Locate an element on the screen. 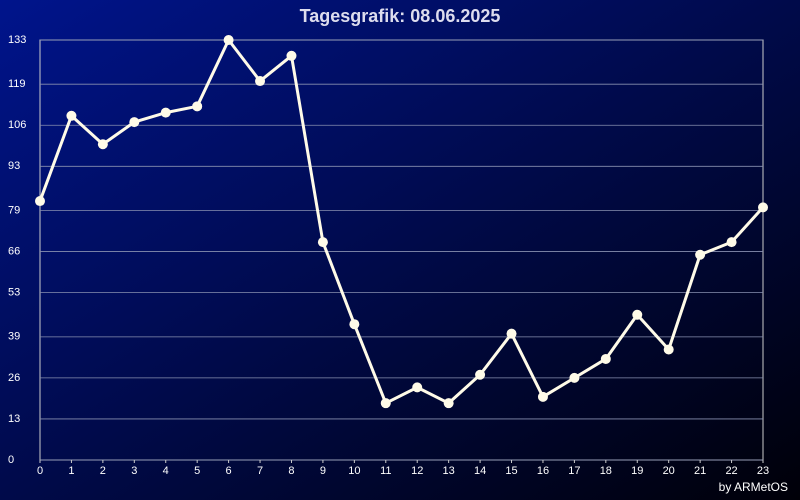 The height and width of the screenshot is (500, 800). y-tick-label: 119 is located at coordinates (17, 84).